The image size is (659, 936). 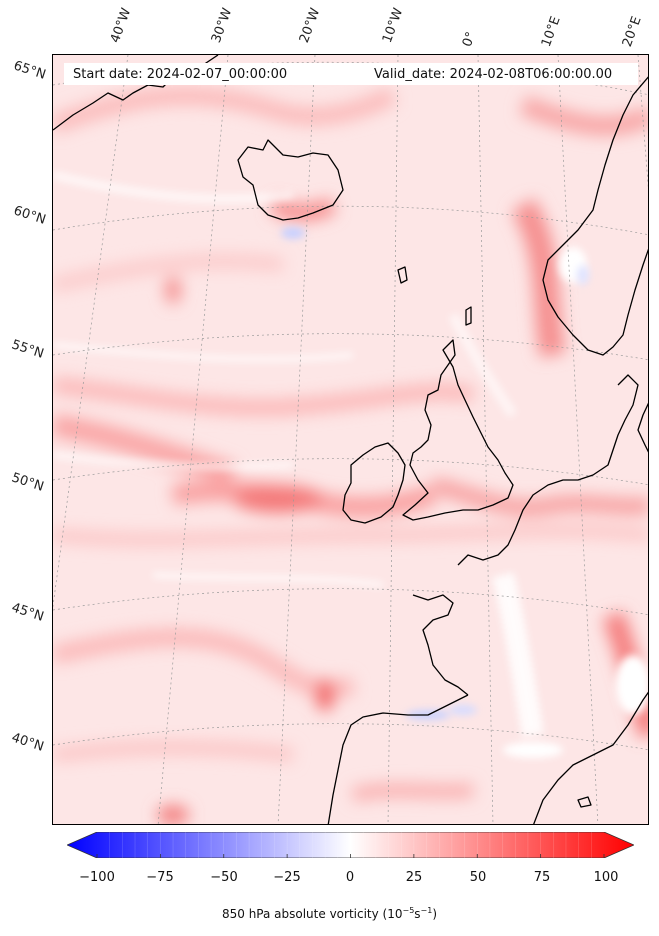 What do you see at coordinates (632, 32) in the screenshot?
I see `lon-label-20e: 20°E` at bounding box center [632, 32].